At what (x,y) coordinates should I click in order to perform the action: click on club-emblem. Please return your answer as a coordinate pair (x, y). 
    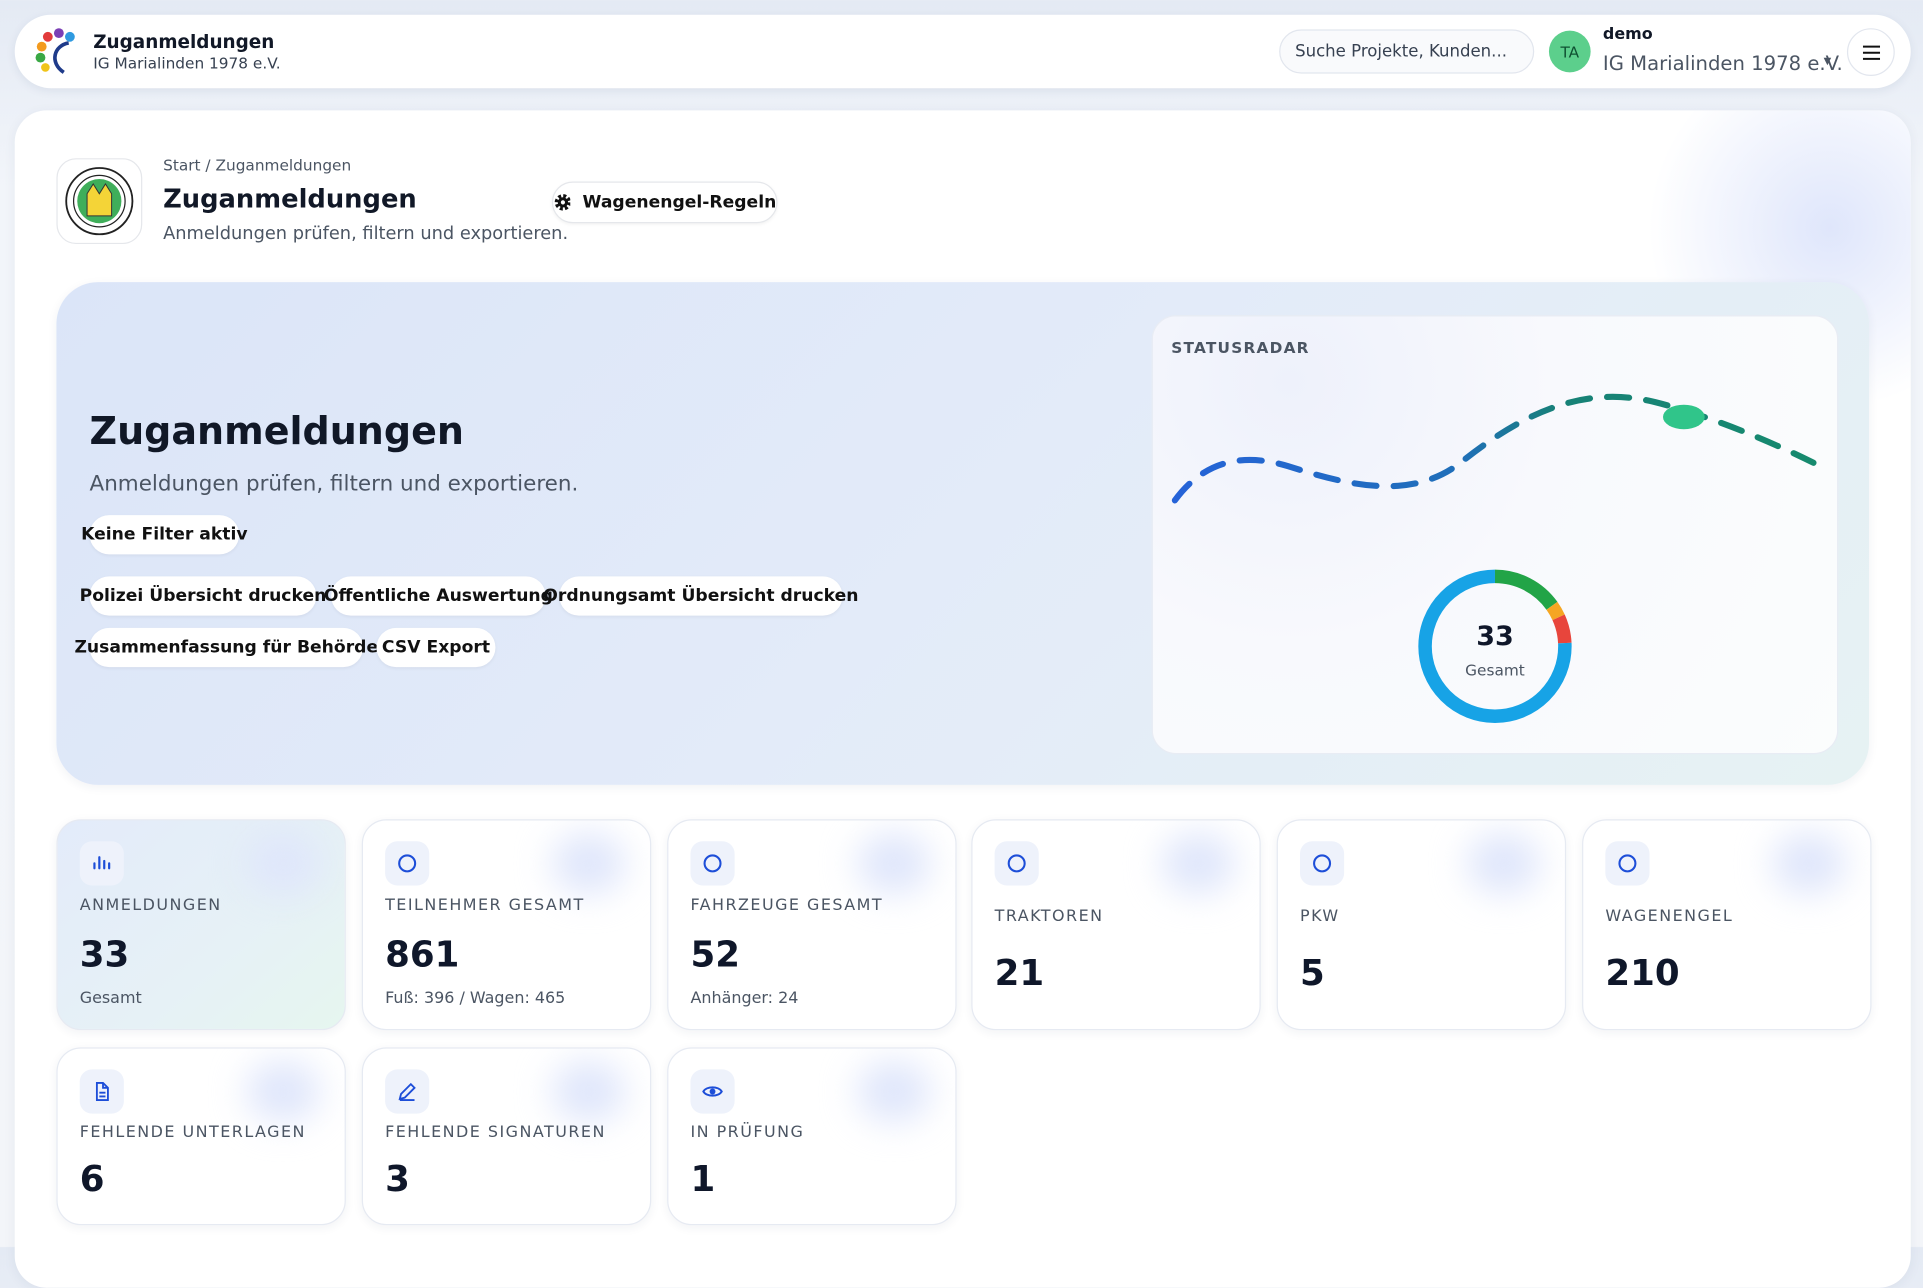
    Looking at the image, I should click on (99, 201).